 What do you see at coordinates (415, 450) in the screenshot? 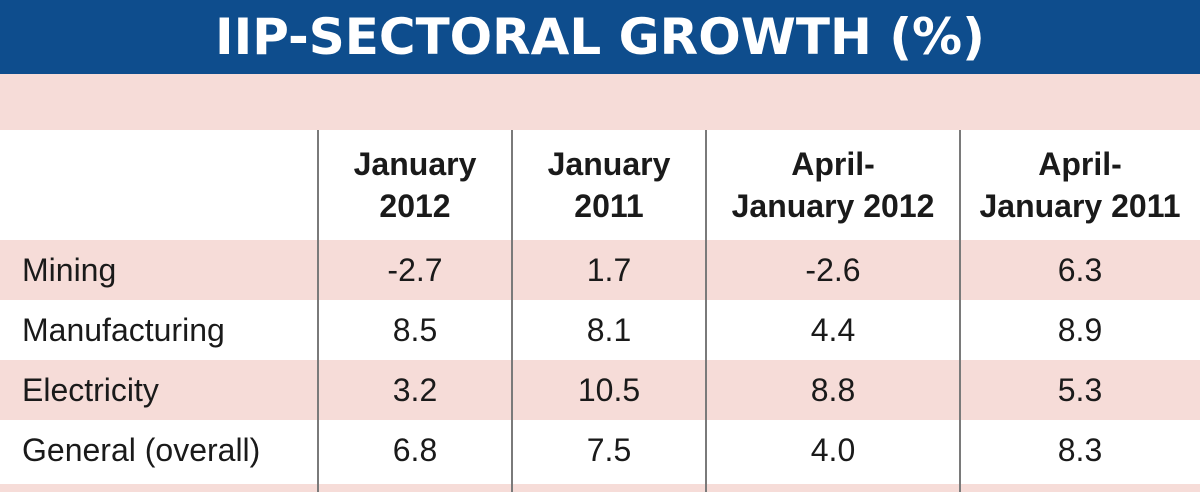
I see `table-cell: 6.8` at bounding box center [415, 450].